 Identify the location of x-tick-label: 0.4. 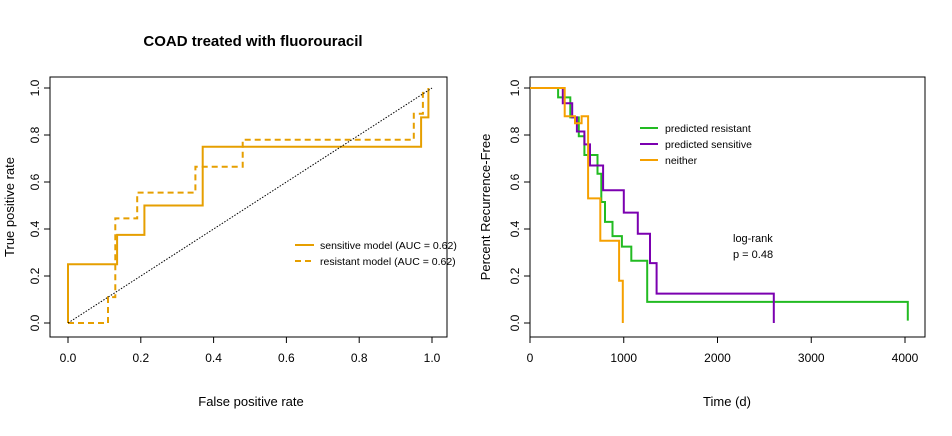
(213, 358).